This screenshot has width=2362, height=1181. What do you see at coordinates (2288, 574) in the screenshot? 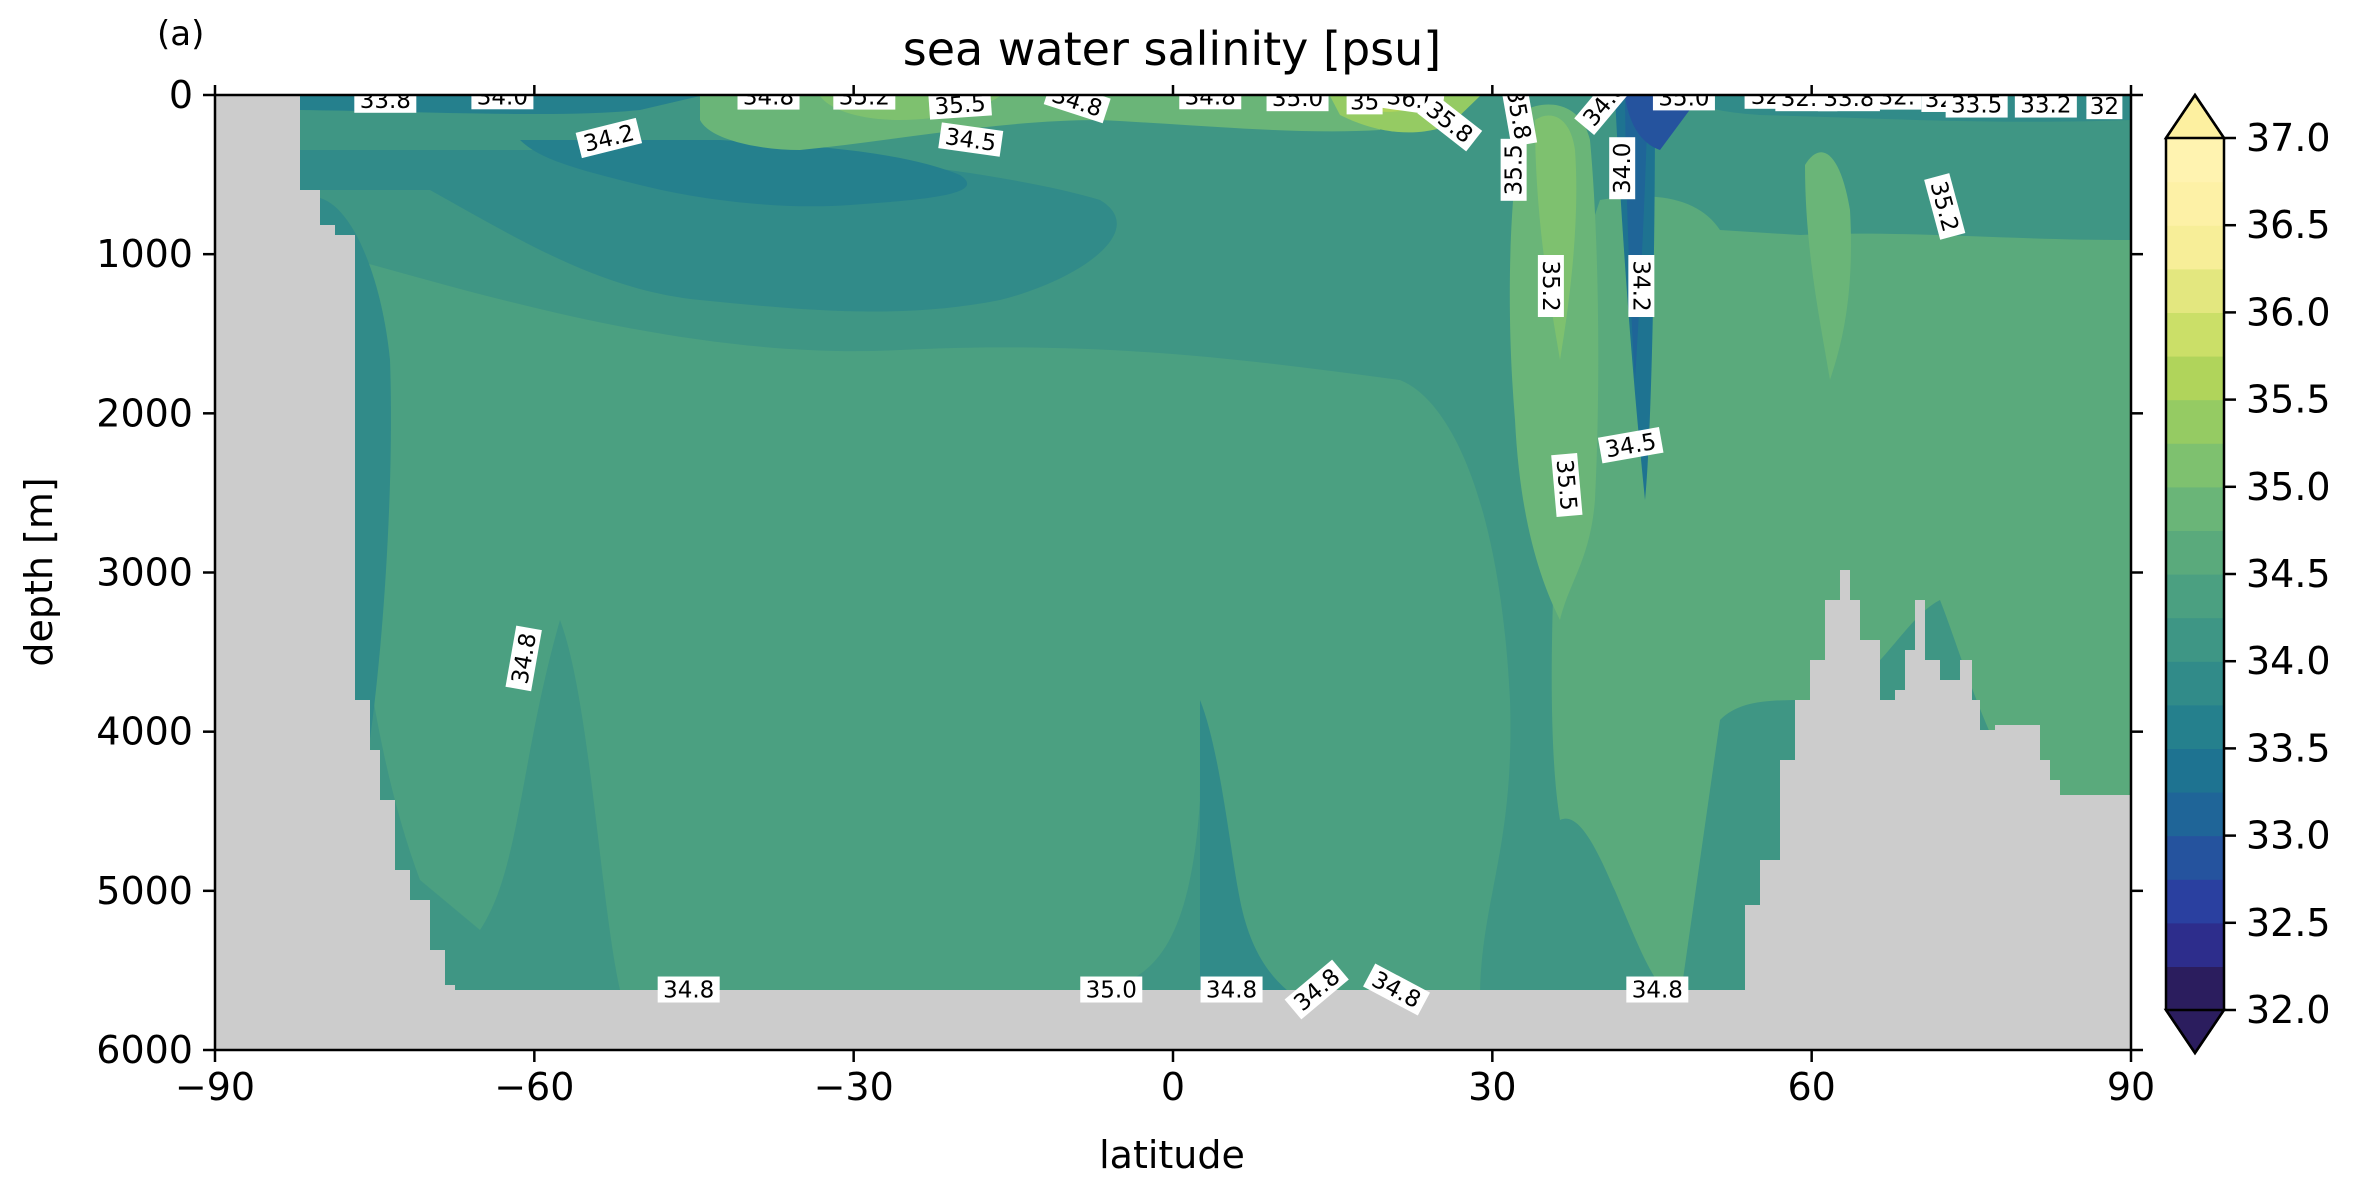
I see `colorbar-tick-label: 34.5` at bounding box center [2288, 574].